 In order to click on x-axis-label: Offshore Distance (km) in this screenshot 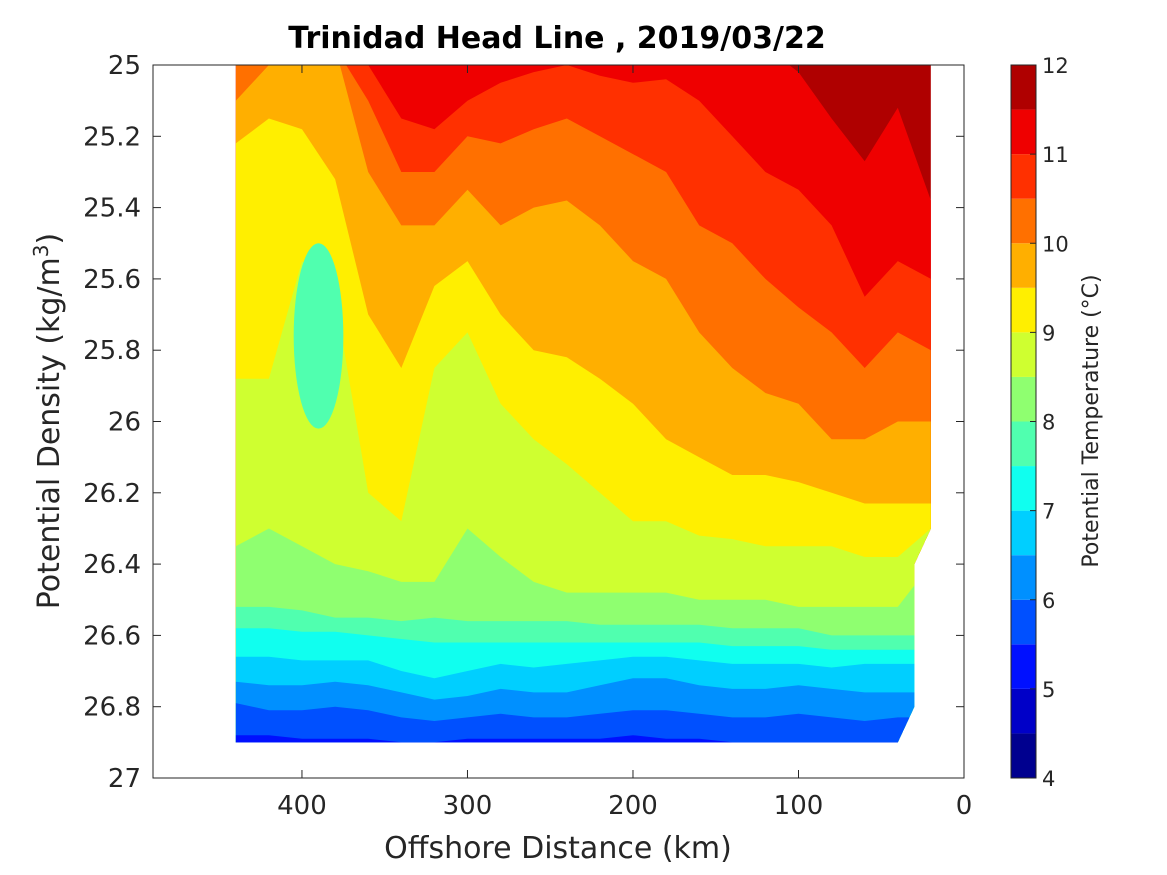, I will do `click(558, 848)`.